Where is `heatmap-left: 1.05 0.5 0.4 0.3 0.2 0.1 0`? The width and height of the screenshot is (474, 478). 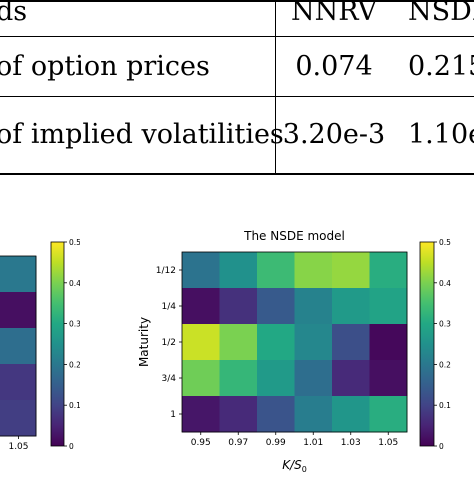
heatmap-left: 1.05 0.5 0.4 0.3 0.2 0.1 0 is located at coordinates (40, 355).